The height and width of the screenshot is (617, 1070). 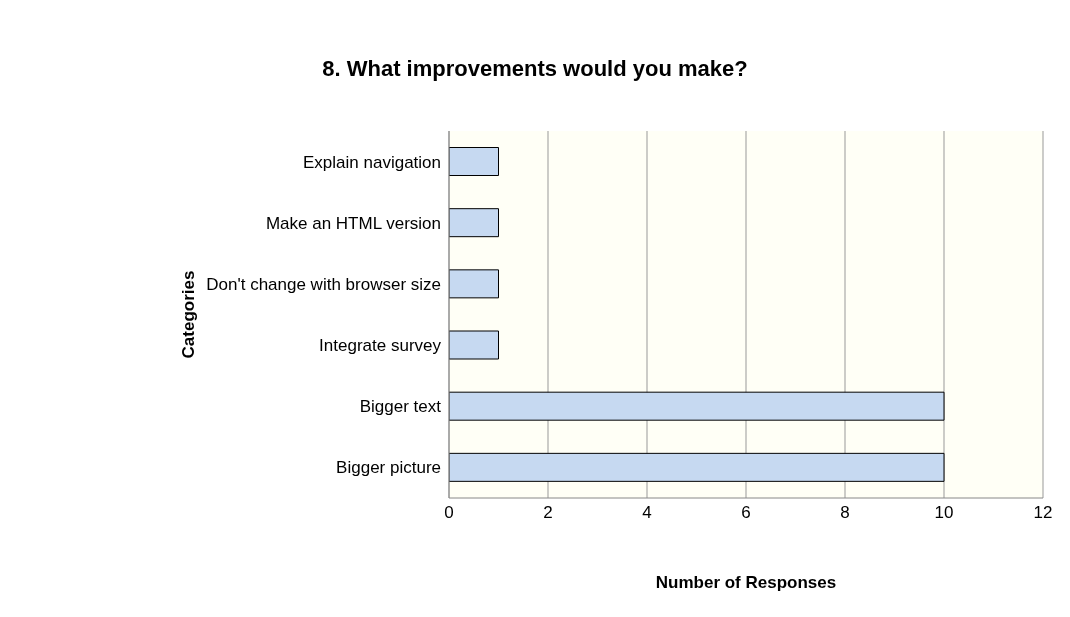 What do you see at coordinates (400, 407) in the screenshot?
I see `y-tick-label: Bigger text` at bounding box center [400, 407].